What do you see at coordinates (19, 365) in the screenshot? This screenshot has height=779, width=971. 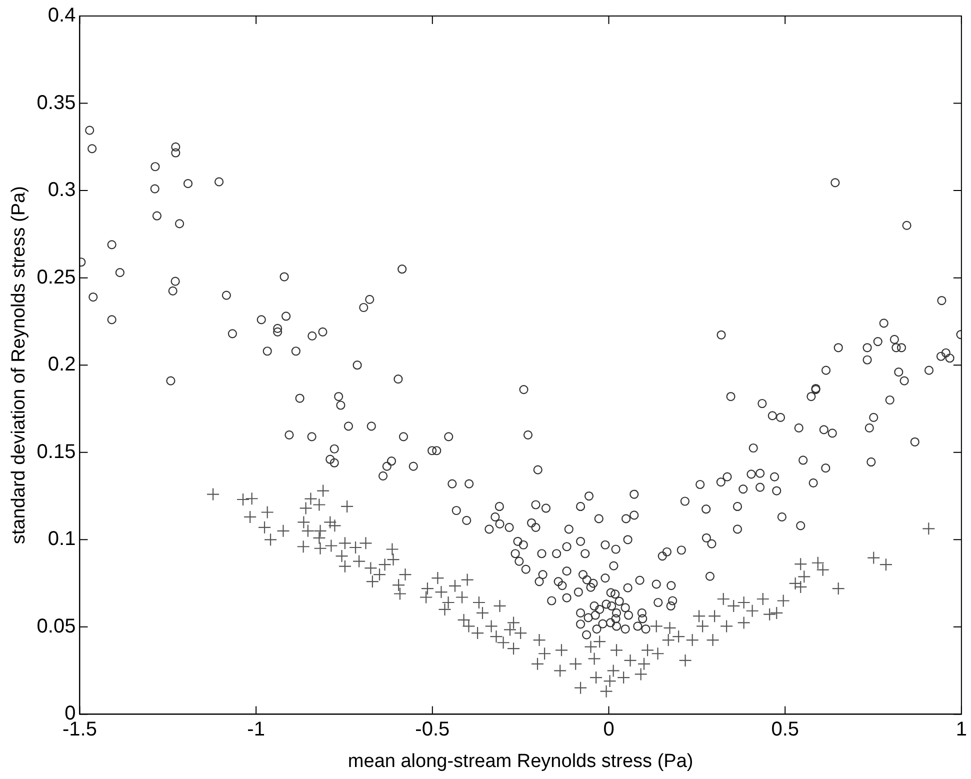 I see `y-axis-title: standard deviation of Reynolds stress (Pa)` at bounding box center [19, 365].